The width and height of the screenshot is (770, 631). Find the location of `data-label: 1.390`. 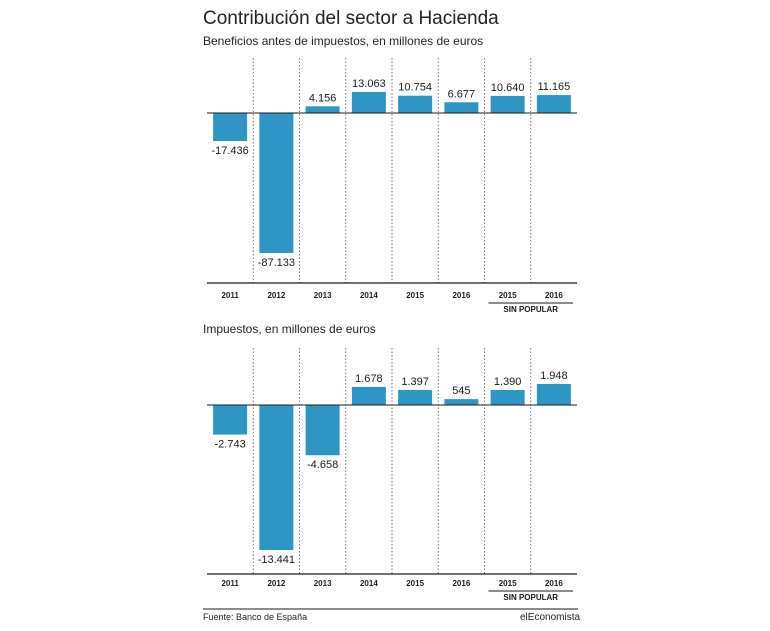

data-label: 1.390 is located at coordinates (508, 382).